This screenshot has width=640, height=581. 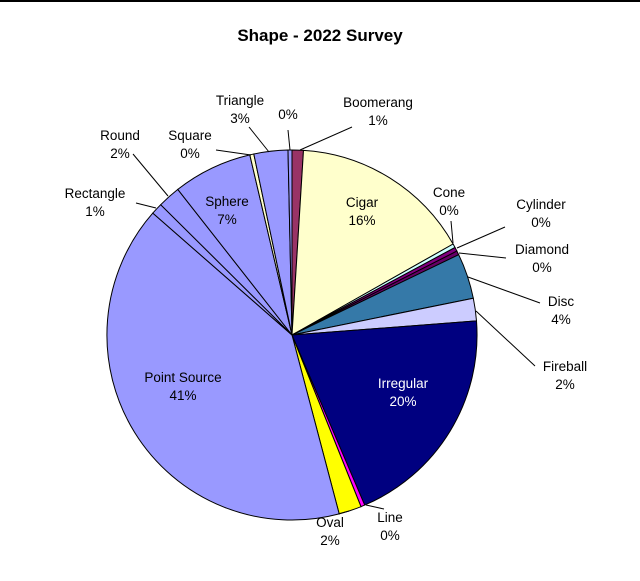 What do you see at coordinates (372, 242) in the screenshot?
I see `pie-slice-cigar` at bounding box center [372, 242].